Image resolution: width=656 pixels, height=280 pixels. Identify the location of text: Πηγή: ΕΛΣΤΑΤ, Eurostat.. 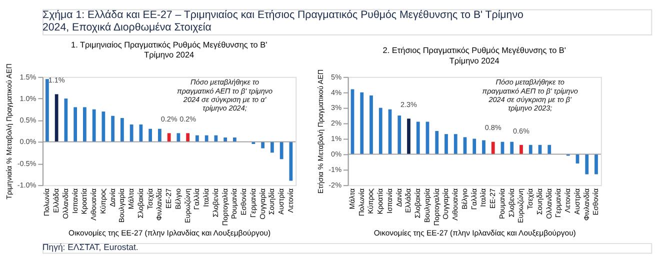
(90, 247).